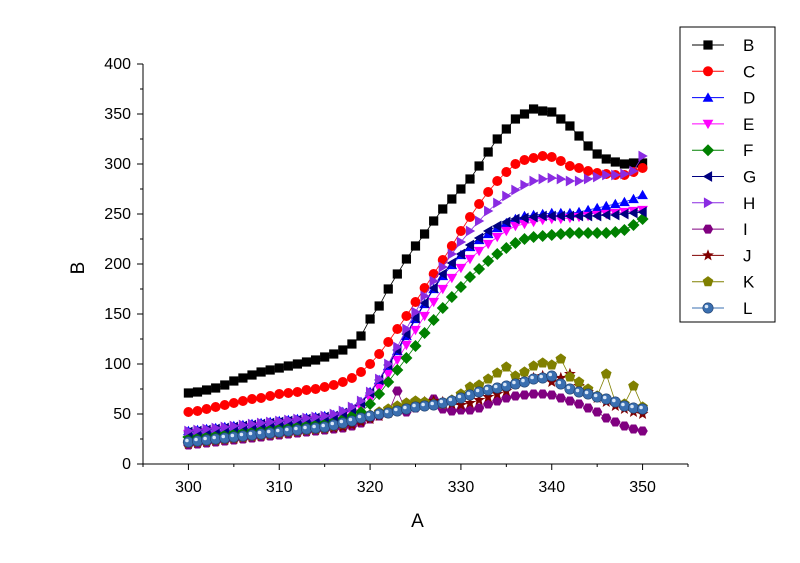 The image size is (800, 563). What do you see at coordinates (188, 487) in the screenshot?
I see `x-tick-label: 300` at bounding box center [188, 487].